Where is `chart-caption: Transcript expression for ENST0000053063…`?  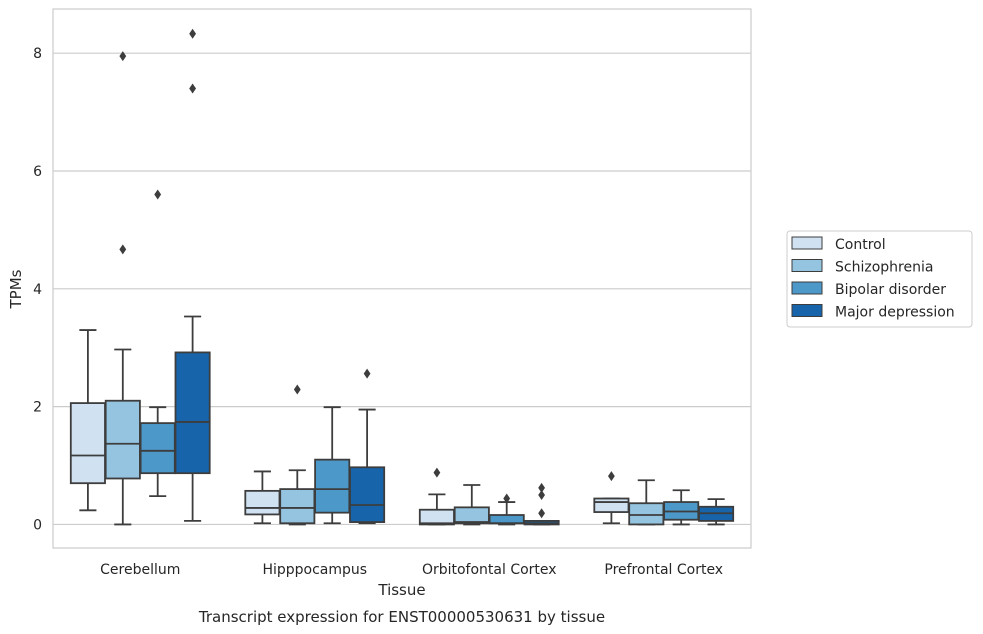 chart-caption: Transcript expression for ENST0000053063… is located at coordinates (401, 617).